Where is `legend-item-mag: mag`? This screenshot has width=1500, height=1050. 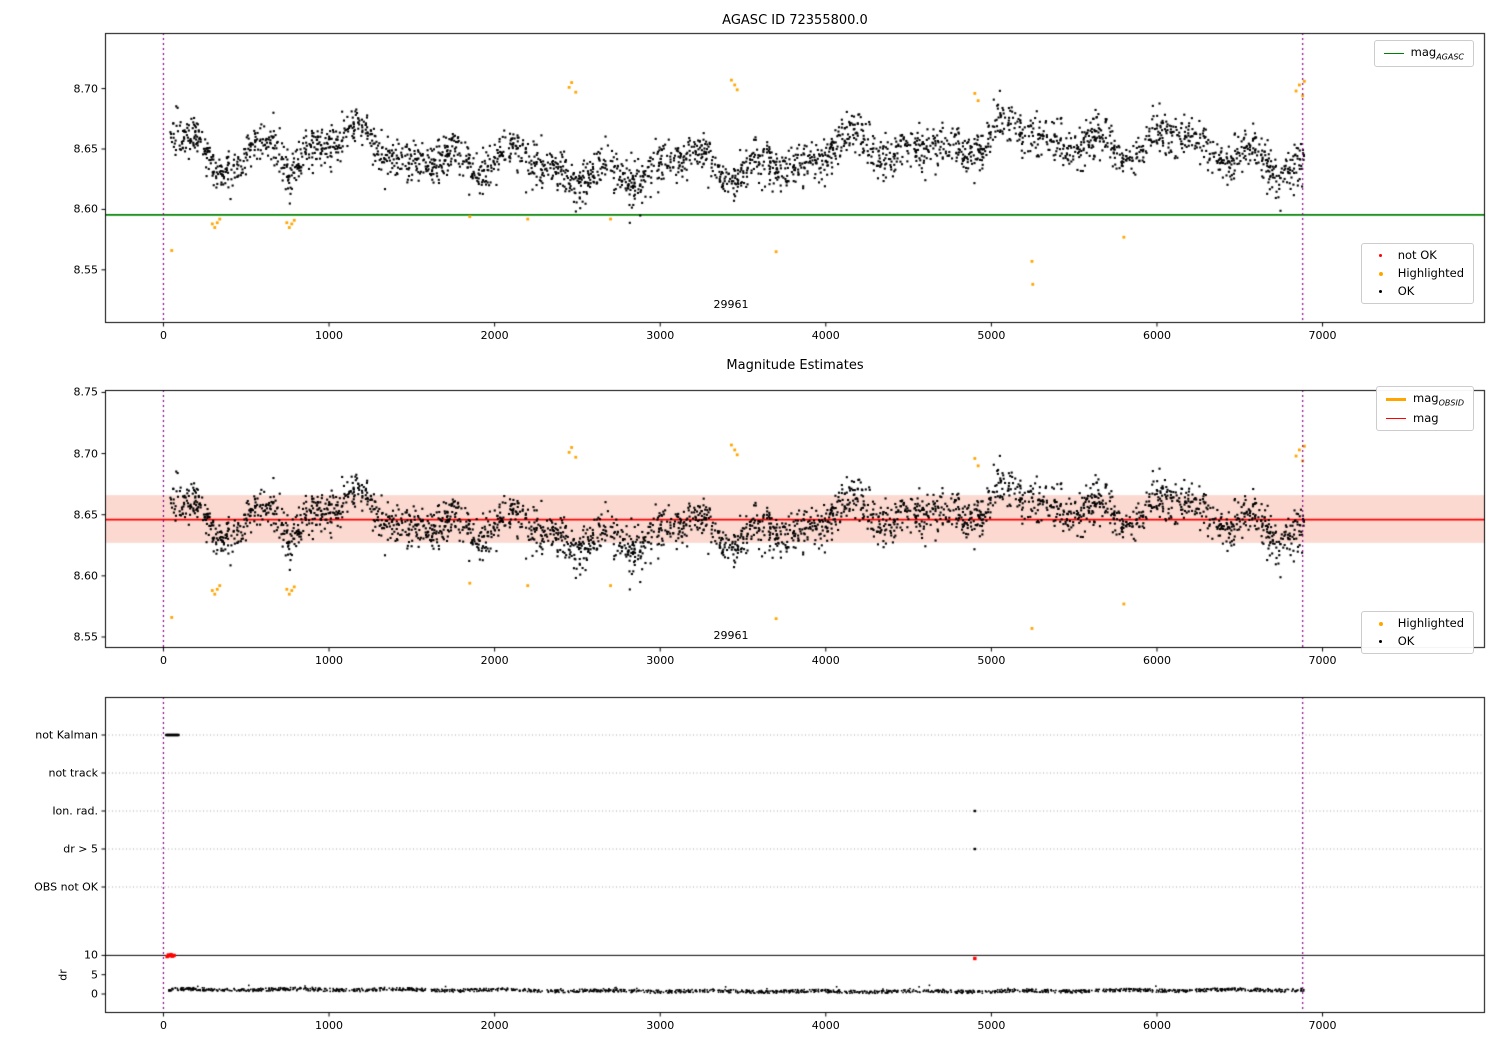 legend-item-mag: mag is located at coordinates (1425, 418).